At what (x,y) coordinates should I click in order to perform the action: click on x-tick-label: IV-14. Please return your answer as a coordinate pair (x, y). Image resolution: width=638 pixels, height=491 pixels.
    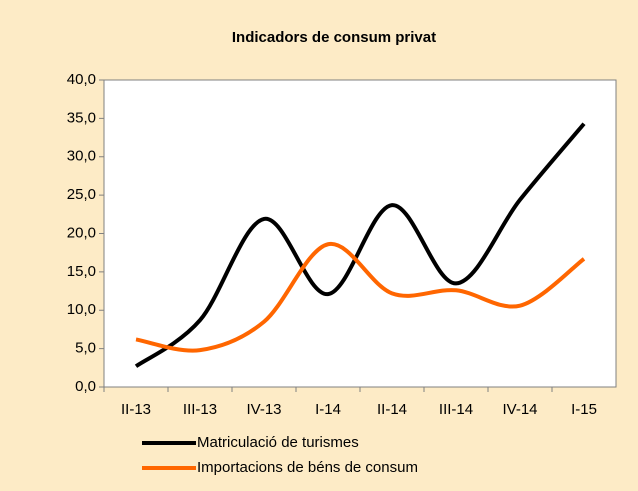
    Looking at the image, I should click on (519, 409).